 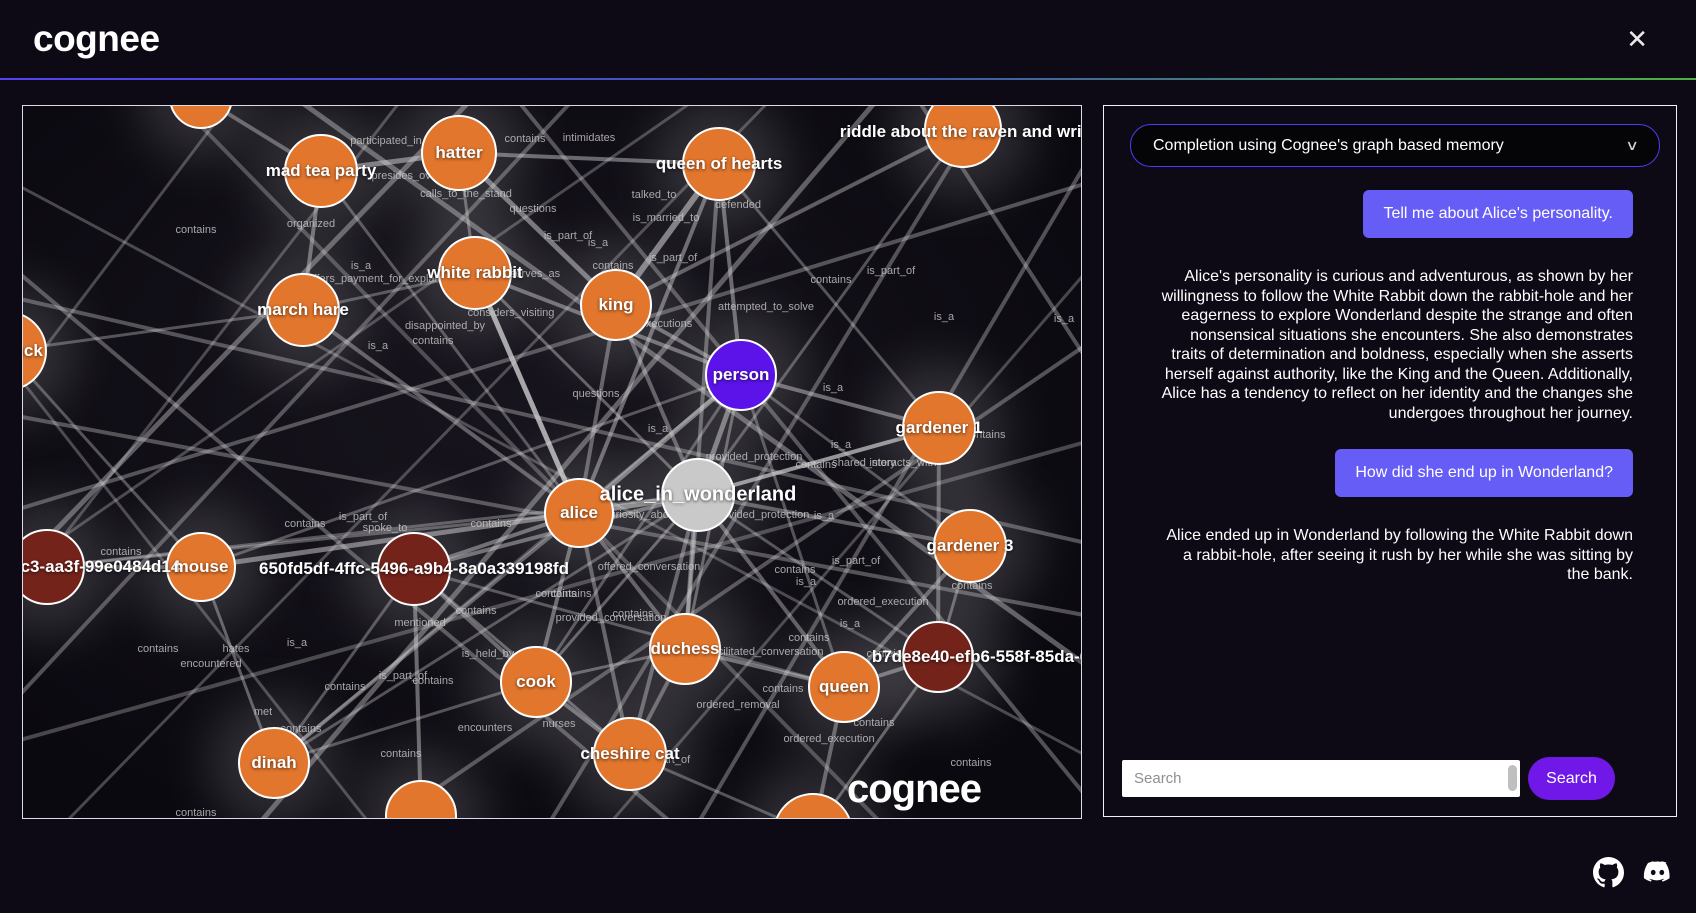 What do you see at coordinates (466, 194) in the screenshot?
I see `edge-label: calls_to_the_stand` at bounding box center [466, 194].